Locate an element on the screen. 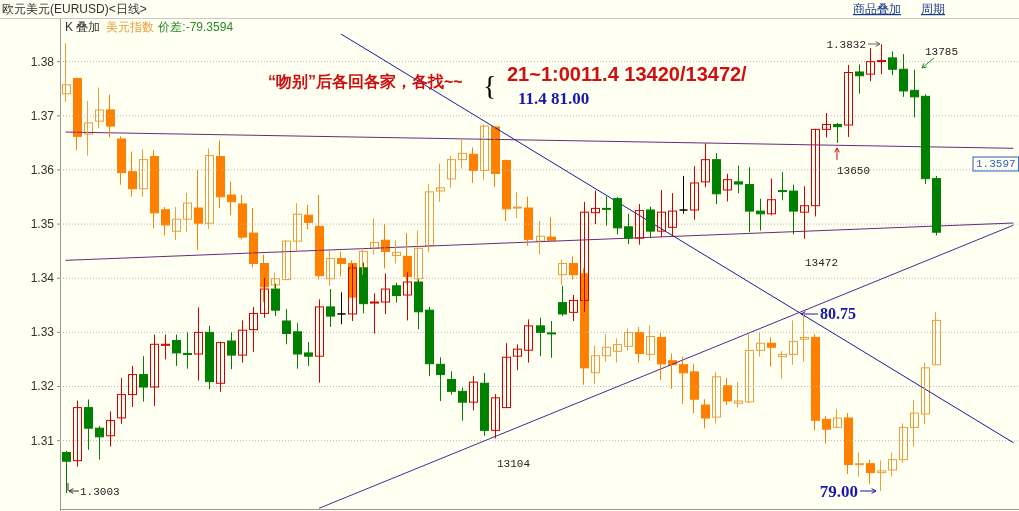 Image resolution: width=1019 pixels, height=511 pixels. y-tick-label: 1.31 is located at coordinates (42, 440).